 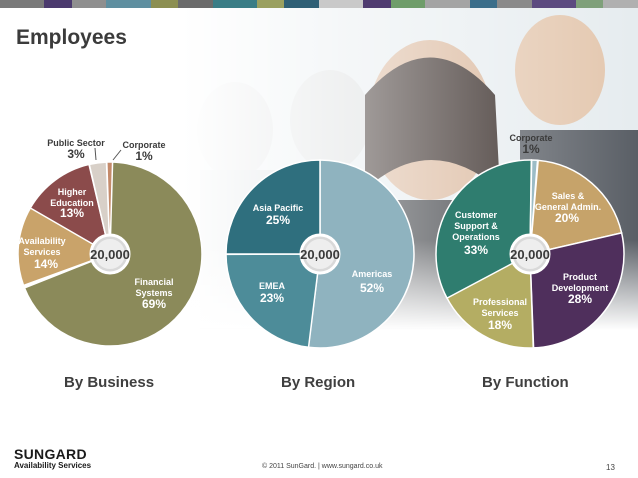 I want to click on slice-name-label: Sales &, so click(x=568, y=196).